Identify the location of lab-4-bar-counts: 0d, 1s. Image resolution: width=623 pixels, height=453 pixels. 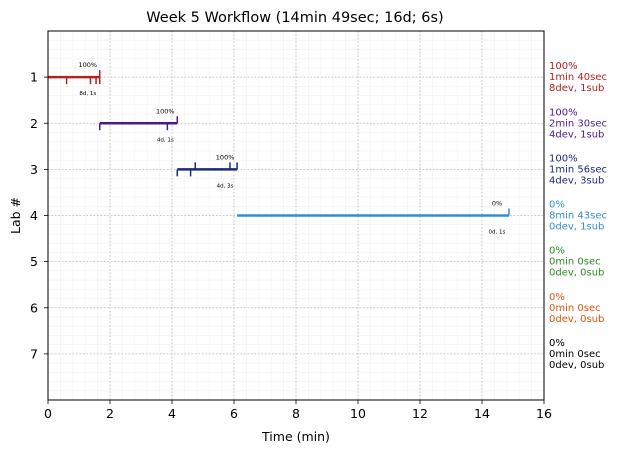
(497, 233).